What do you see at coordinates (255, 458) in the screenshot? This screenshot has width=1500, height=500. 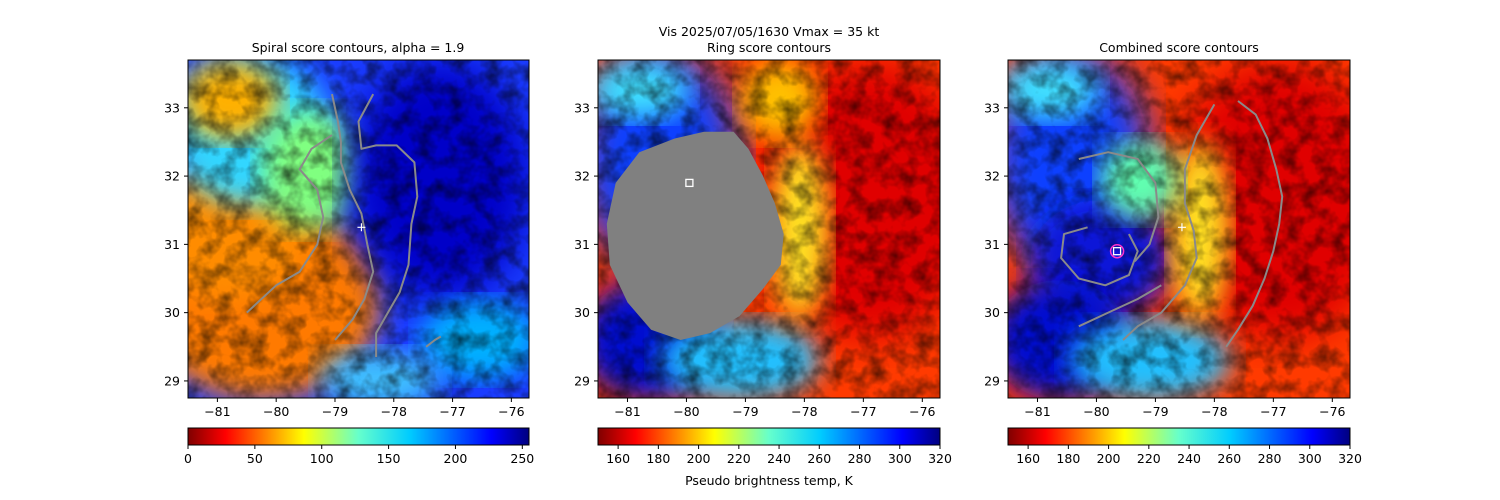 I see `colorbar-tick-label: 50` at bounding box center [255, 458].